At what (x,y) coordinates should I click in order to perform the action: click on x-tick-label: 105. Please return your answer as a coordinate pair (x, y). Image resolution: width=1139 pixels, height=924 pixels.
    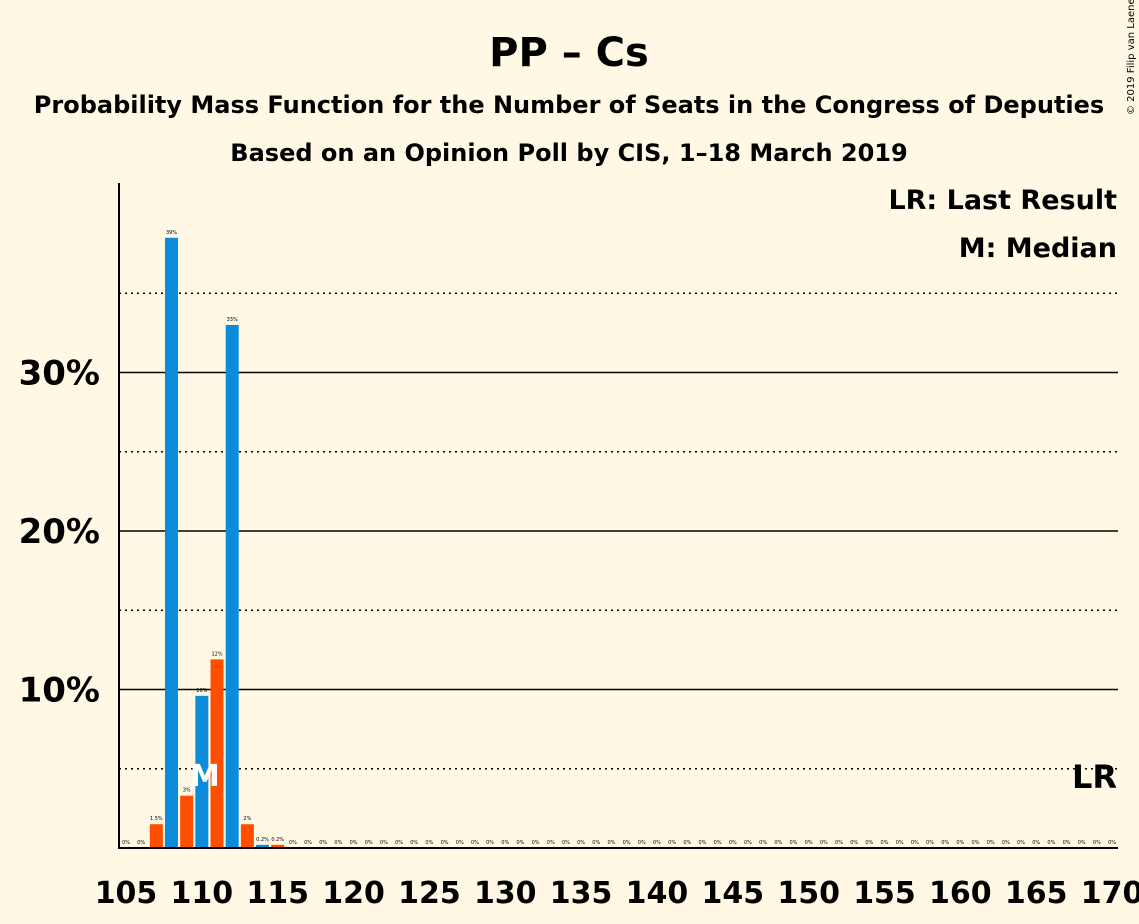
    Looking at the image, I should click on (126, 893).